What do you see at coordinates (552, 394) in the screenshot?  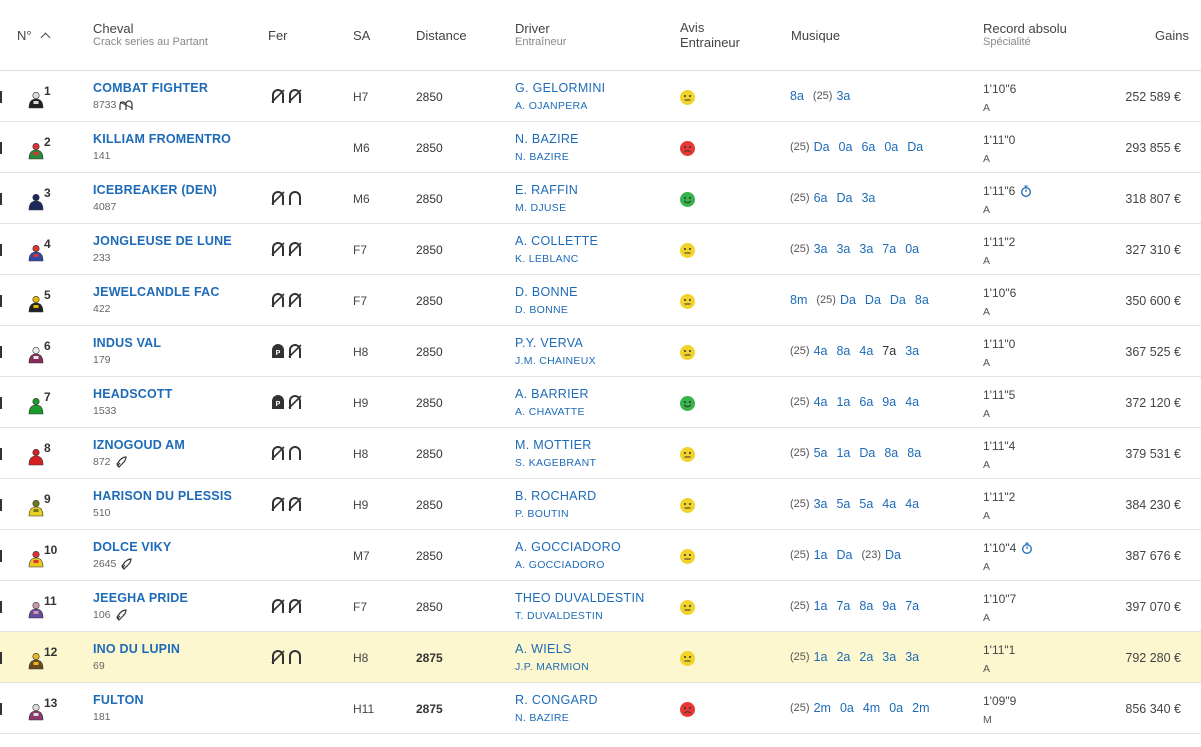 I see `driver-link: A. BARRIER` at bounding box center [552, 394].